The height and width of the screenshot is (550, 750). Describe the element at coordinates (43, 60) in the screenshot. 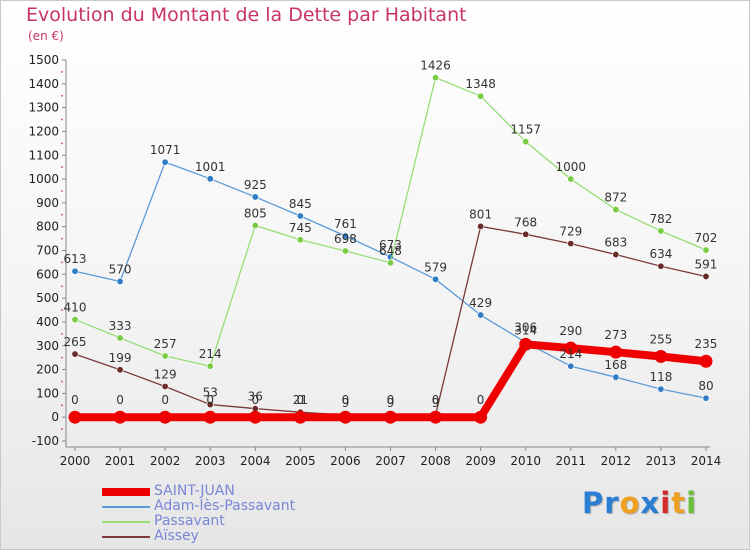

I see `y-tick-label: 1500` at that location.